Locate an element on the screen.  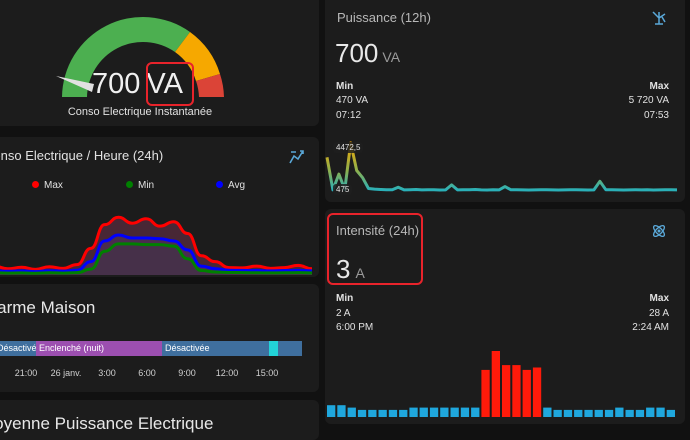
series-area-min is located at coordinates (156, 259).